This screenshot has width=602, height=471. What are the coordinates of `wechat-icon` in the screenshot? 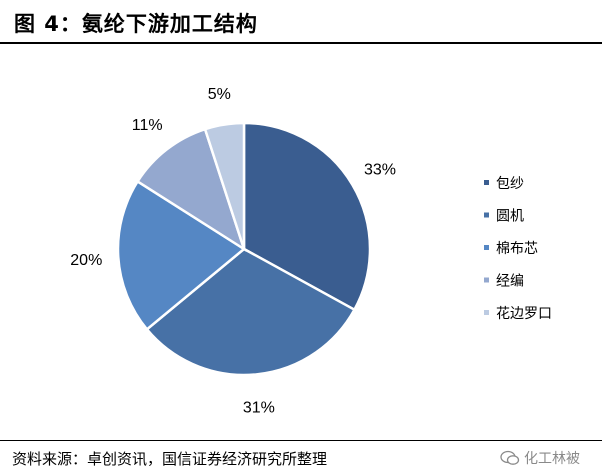 It's located at (510, 457).